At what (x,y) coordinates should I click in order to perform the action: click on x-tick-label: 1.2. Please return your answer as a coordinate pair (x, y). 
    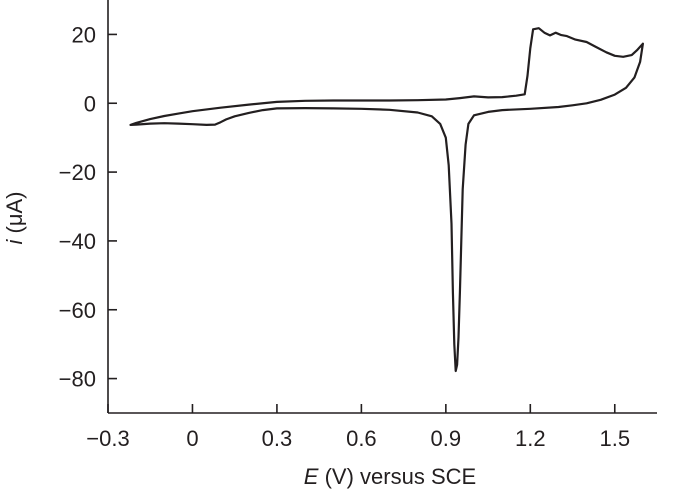
    Looking at the image, I should click on (530, 438).